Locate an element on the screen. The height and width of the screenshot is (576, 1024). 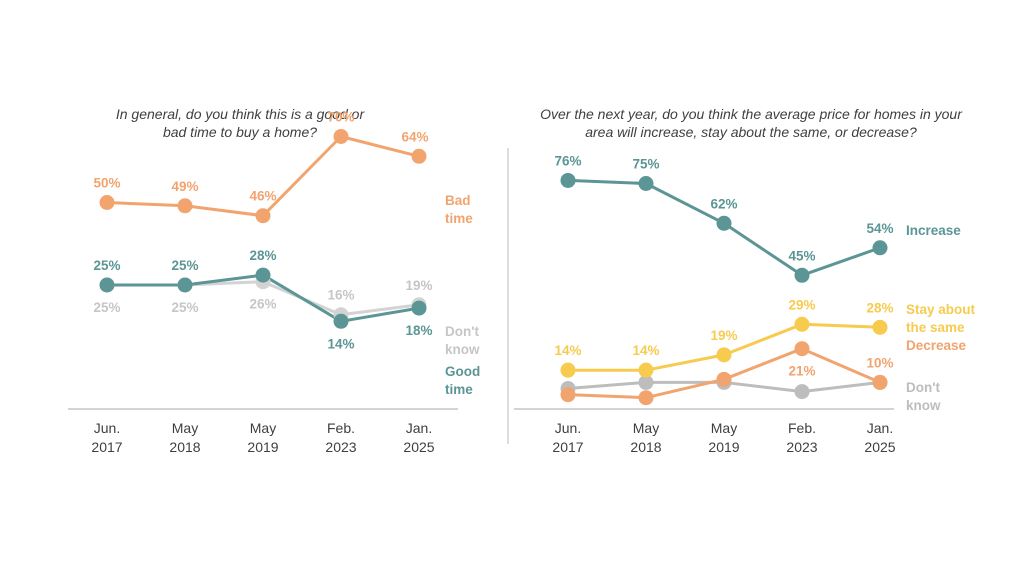
data-label: 49% is located at coordinates (184, 186).